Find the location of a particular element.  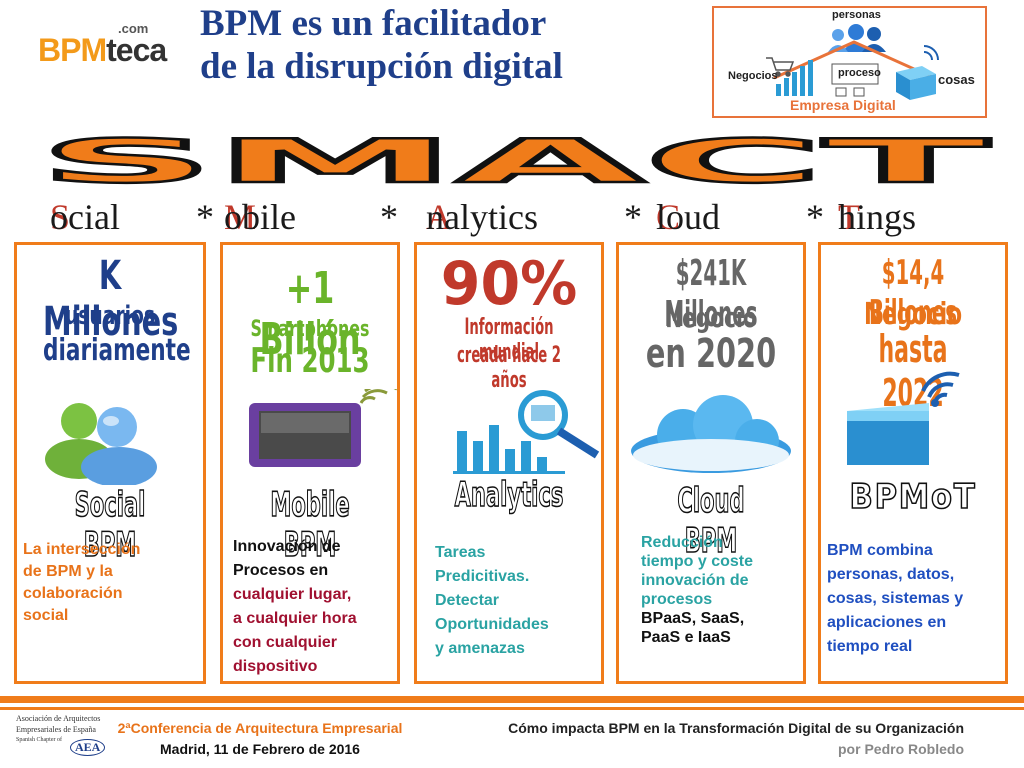

smact-text: SMACT is located at coordinates (514, 158).